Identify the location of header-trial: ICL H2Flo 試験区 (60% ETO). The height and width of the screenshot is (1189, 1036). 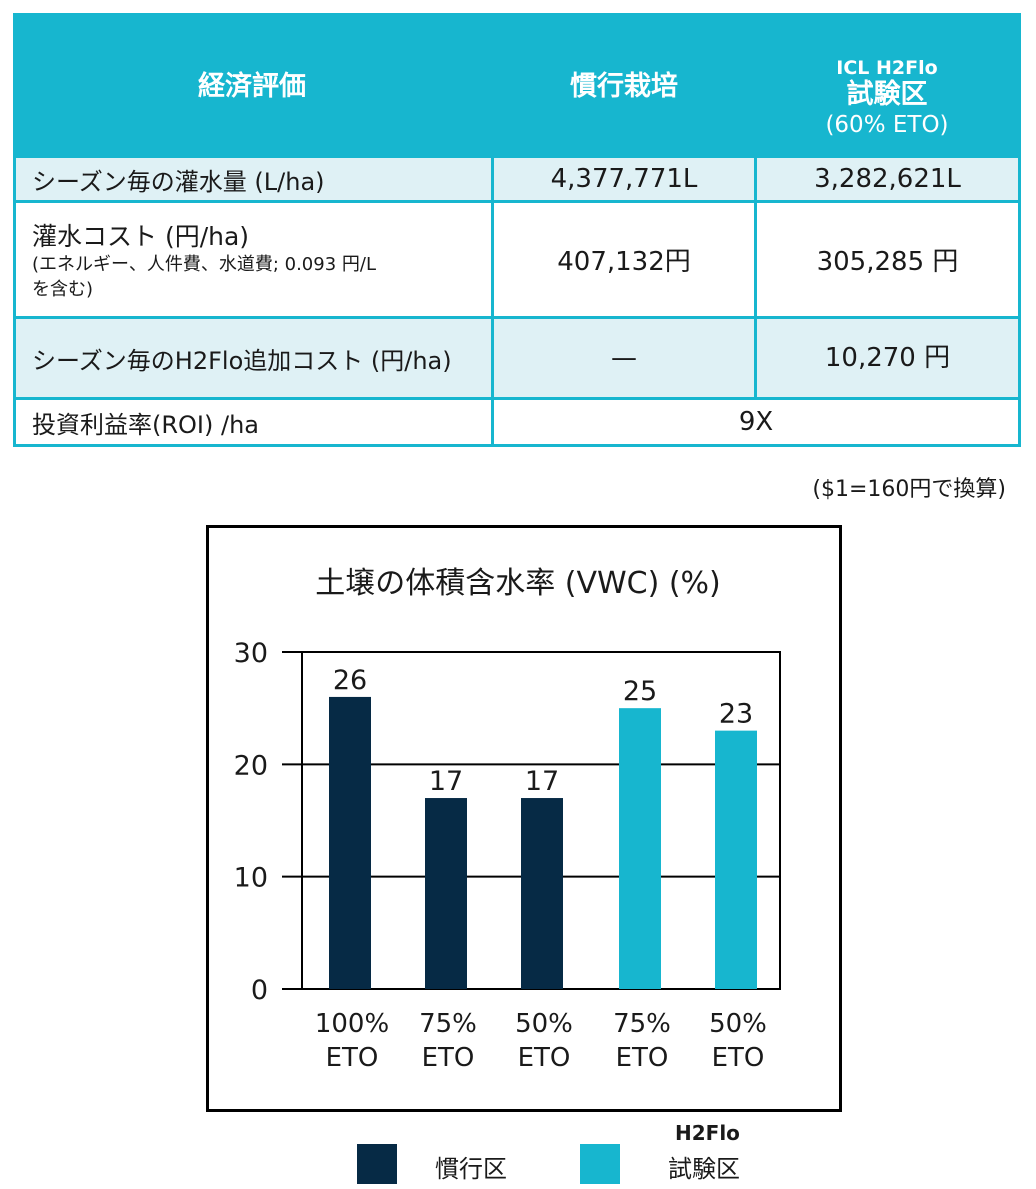
(887, 98).